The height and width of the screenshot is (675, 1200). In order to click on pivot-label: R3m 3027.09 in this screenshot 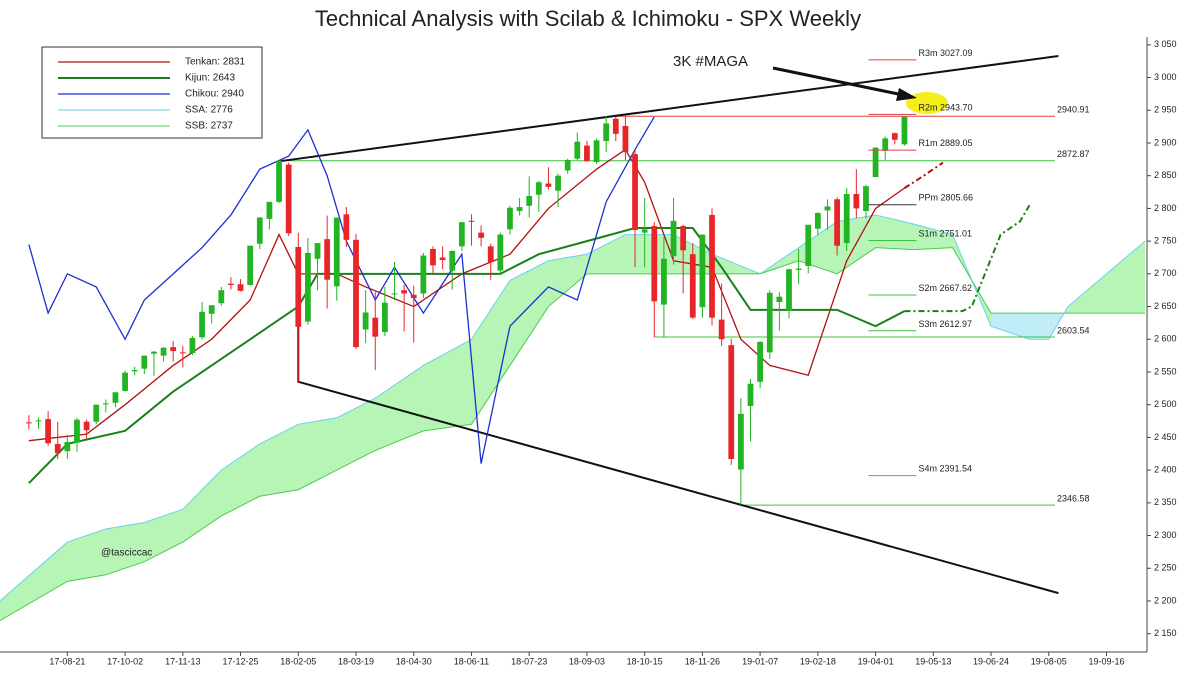, I will do `click(945, 53)`.